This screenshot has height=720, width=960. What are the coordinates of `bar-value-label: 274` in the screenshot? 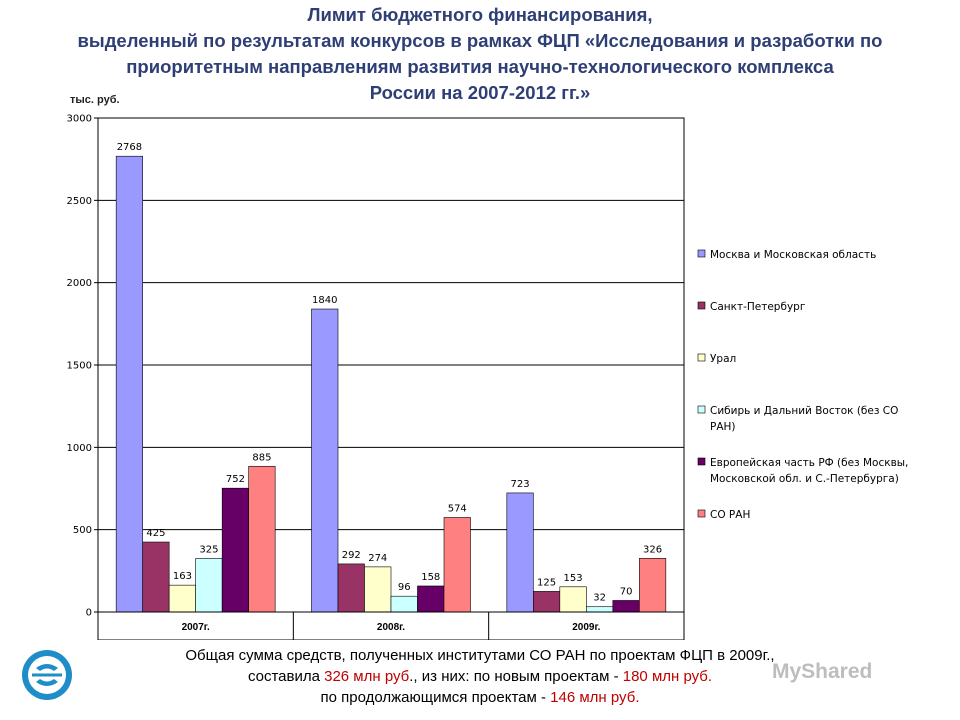 It's located at (377, 558).